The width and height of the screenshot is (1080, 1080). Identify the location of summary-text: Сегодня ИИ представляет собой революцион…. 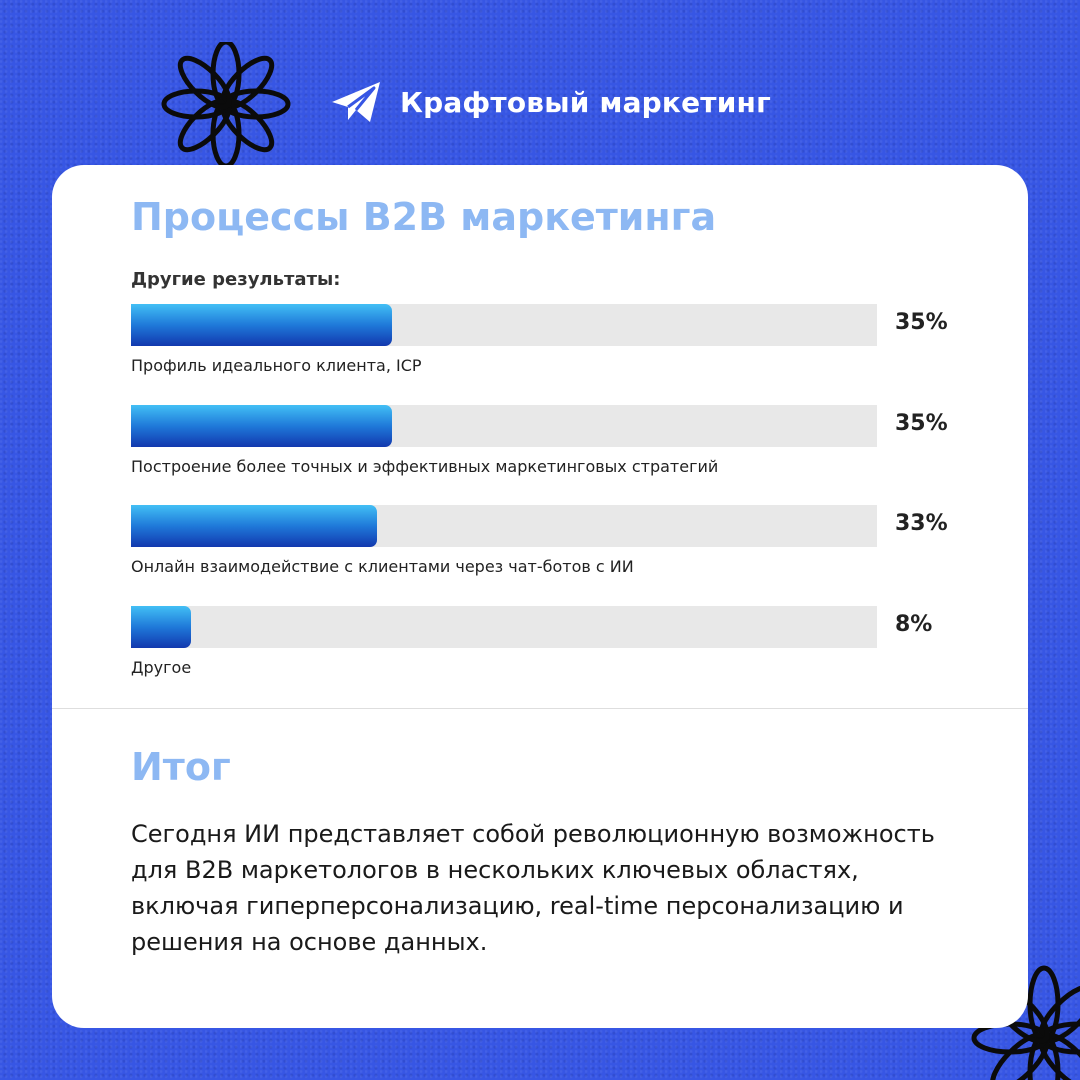
(533, 888).